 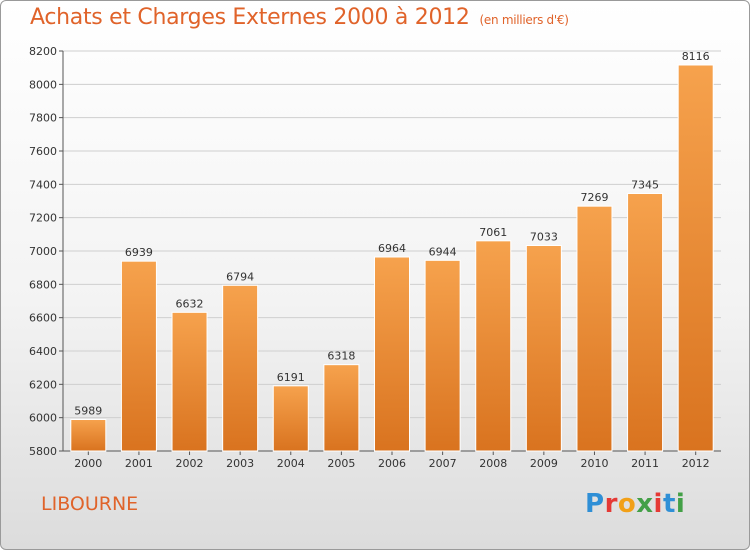 What do you see at coordinates (43, 418) in the screenshot?
I see `y-tick-label: 6000` at bounding box center [43, 418].